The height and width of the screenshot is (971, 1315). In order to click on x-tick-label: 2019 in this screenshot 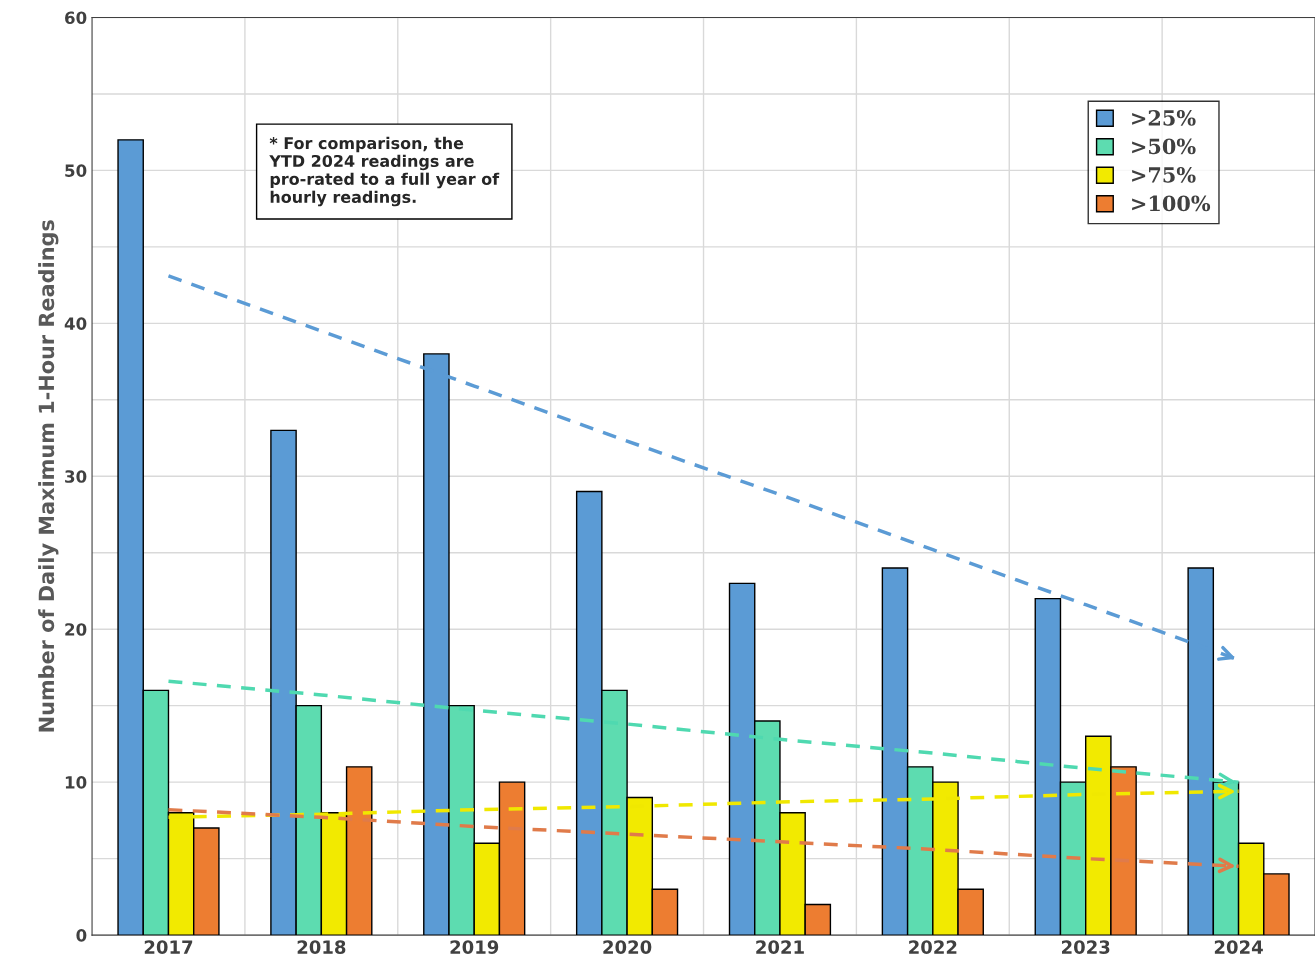, I will do `click(474, 947)`.